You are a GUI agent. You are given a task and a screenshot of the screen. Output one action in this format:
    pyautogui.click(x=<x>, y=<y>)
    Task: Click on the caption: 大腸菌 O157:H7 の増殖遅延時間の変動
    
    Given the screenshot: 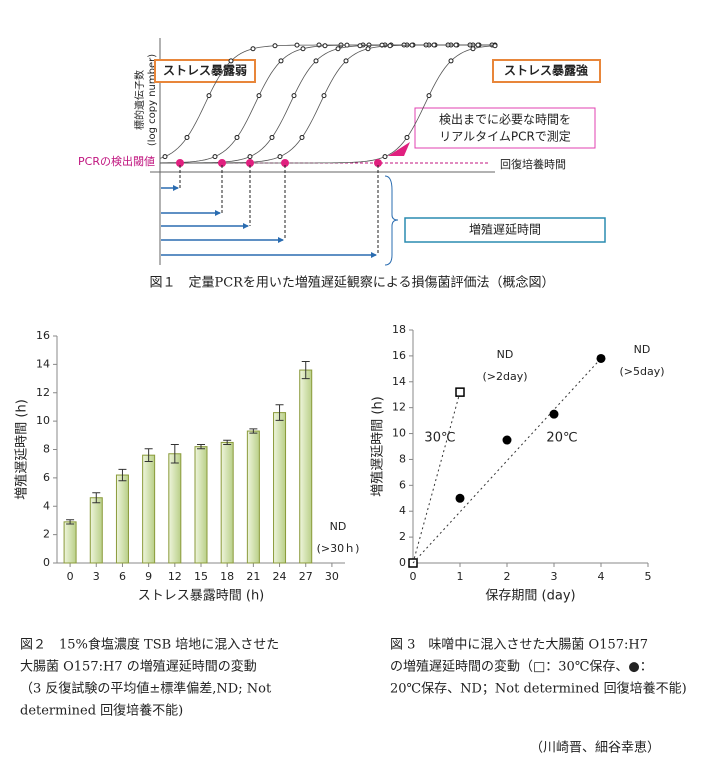 What is the action you would take?
    pyautogui.click(x=138, y=667)
    